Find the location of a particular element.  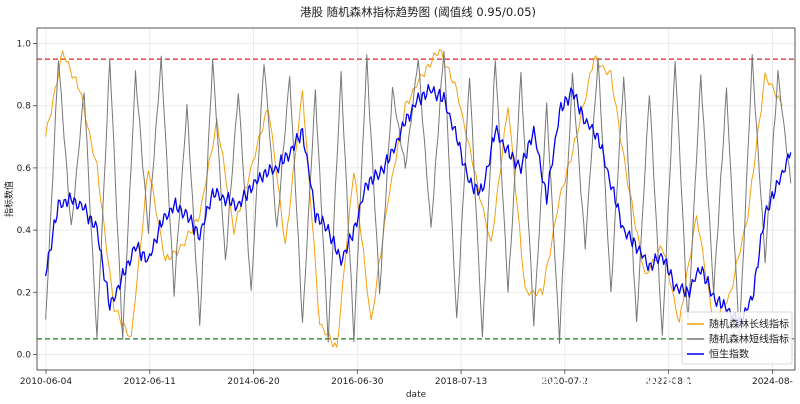

x-tick-label: 2012-06-11 is located at coordinates (150, 382).